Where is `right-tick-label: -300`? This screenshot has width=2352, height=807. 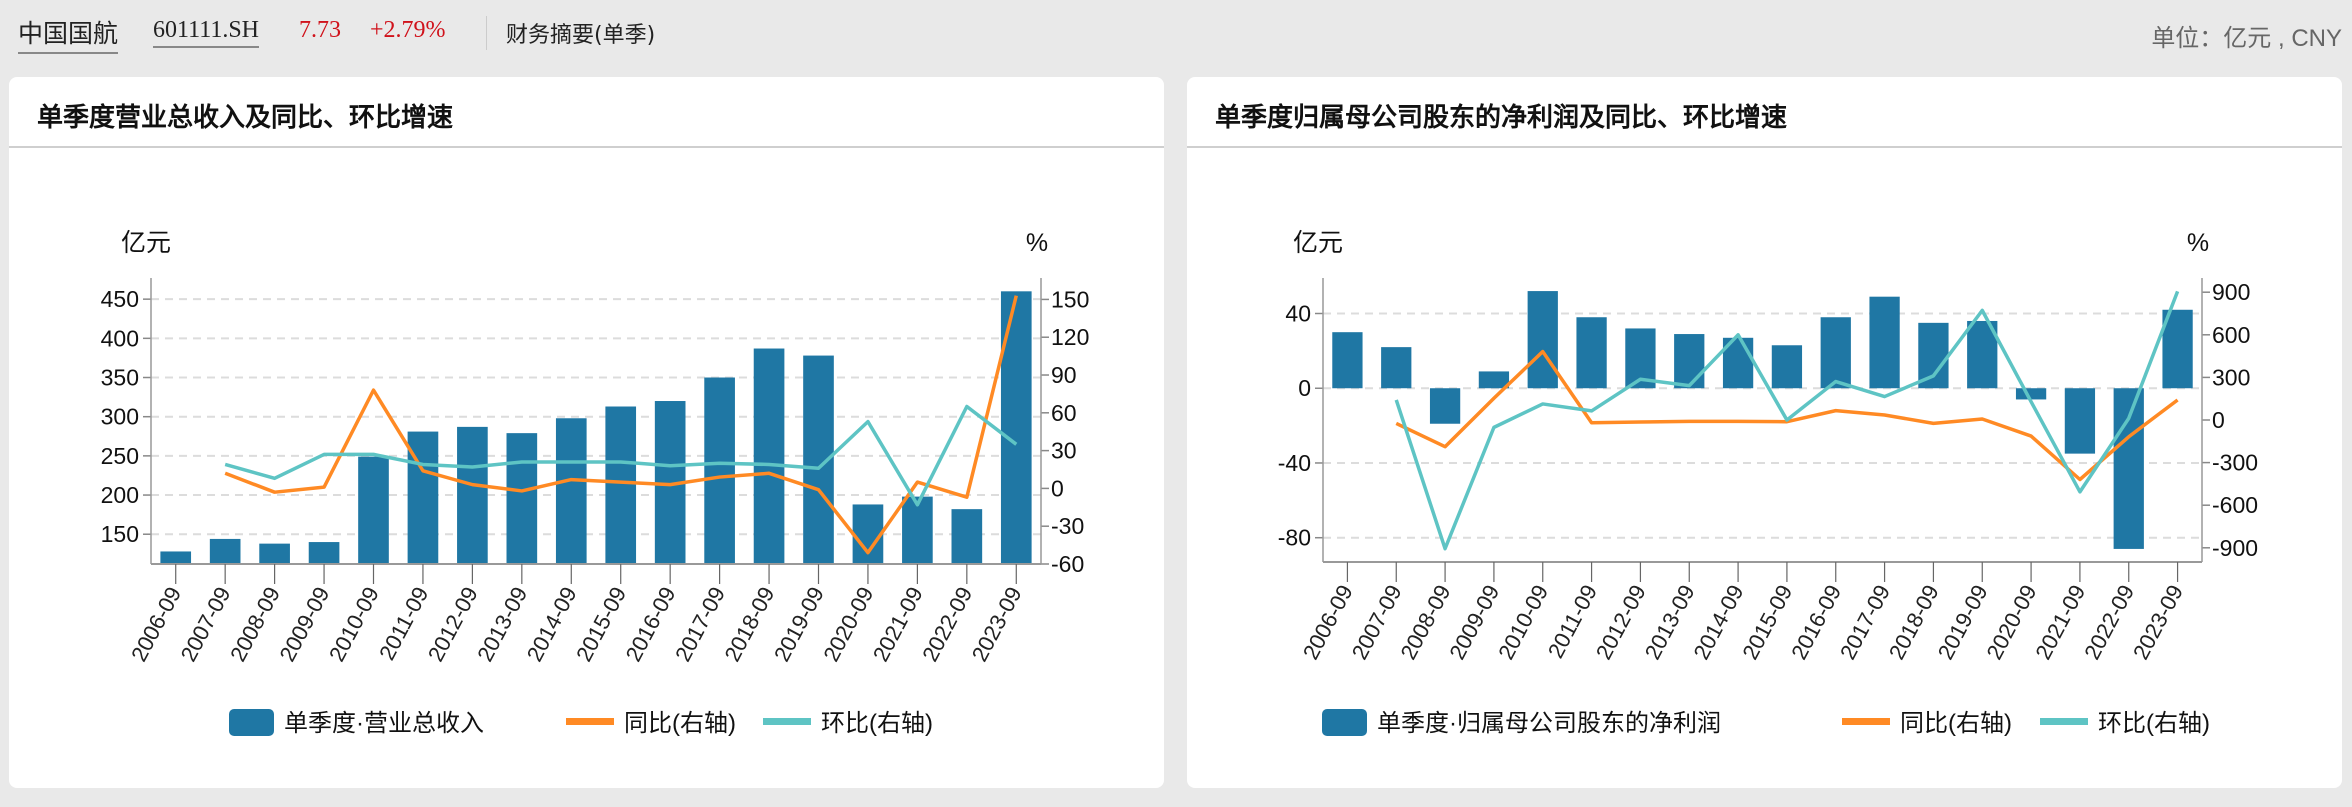
right-tick-label: -300 is located at coordinates (2235, 463).